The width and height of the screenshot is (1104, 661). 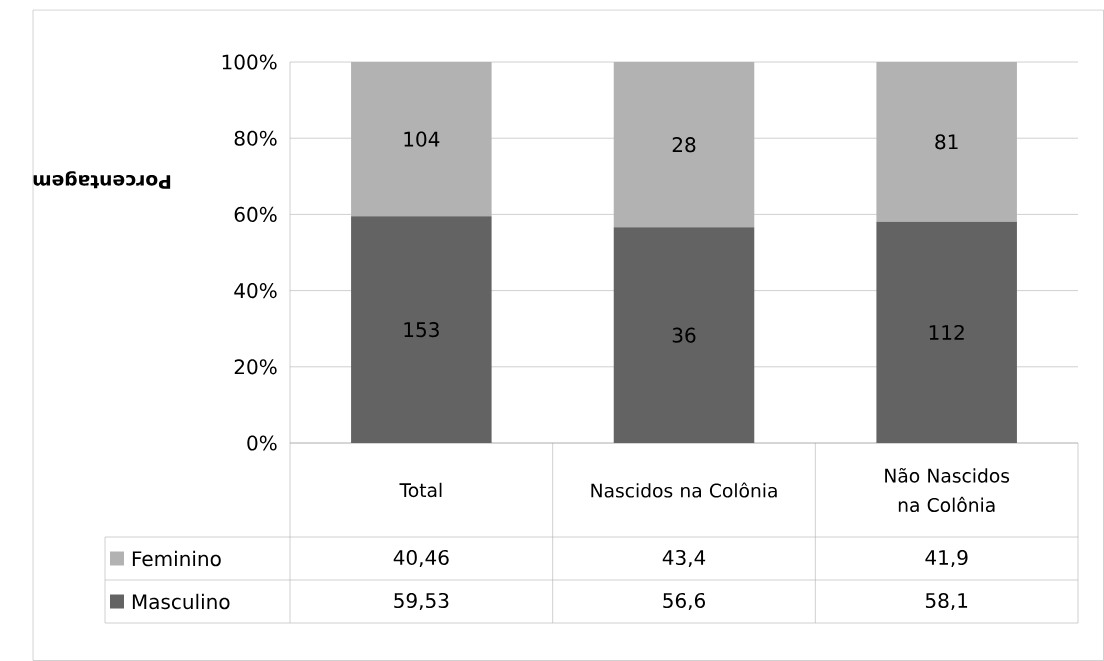 What do you see at coordinates (421, 558) in the screenshot?
I see `data-label: 40,46` at bounding box center [421, 558].